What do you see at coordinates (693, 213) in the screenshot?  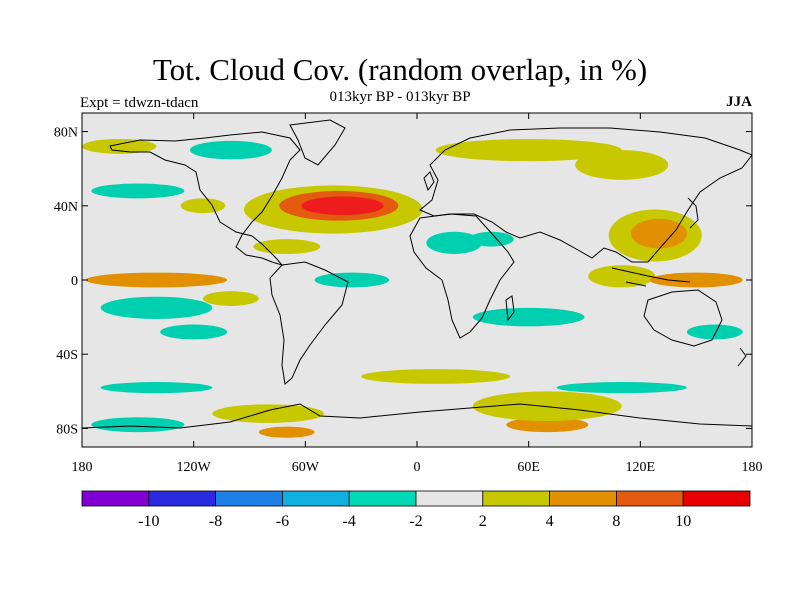 I see `coastline-japan` at bounding box center [693, 213].